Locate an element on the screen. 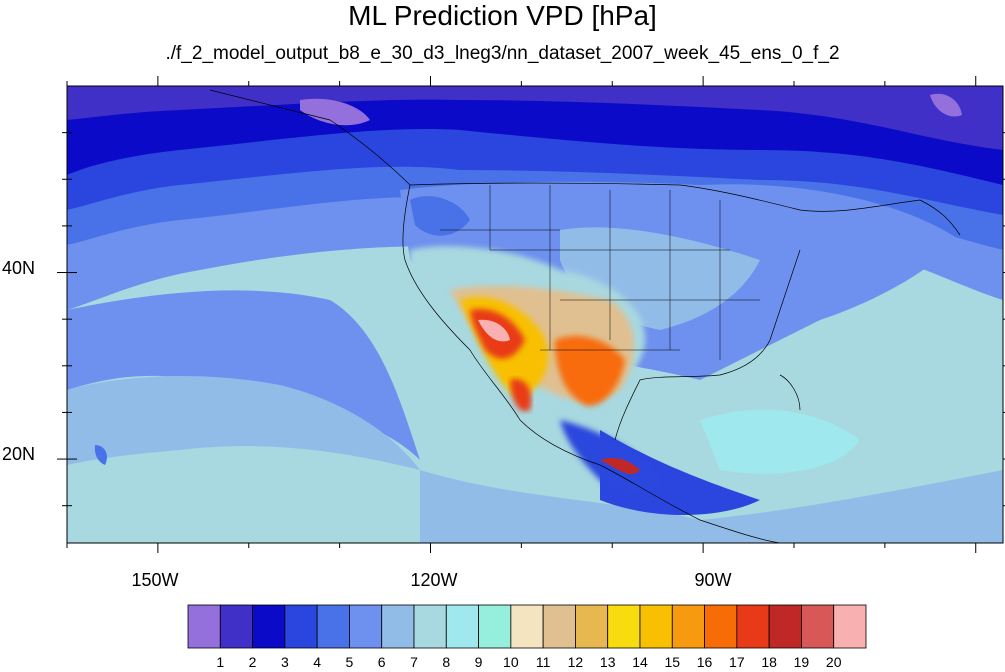 This screenshot has height=672, width=1005. colorbar is located at coordinates (527, 626).